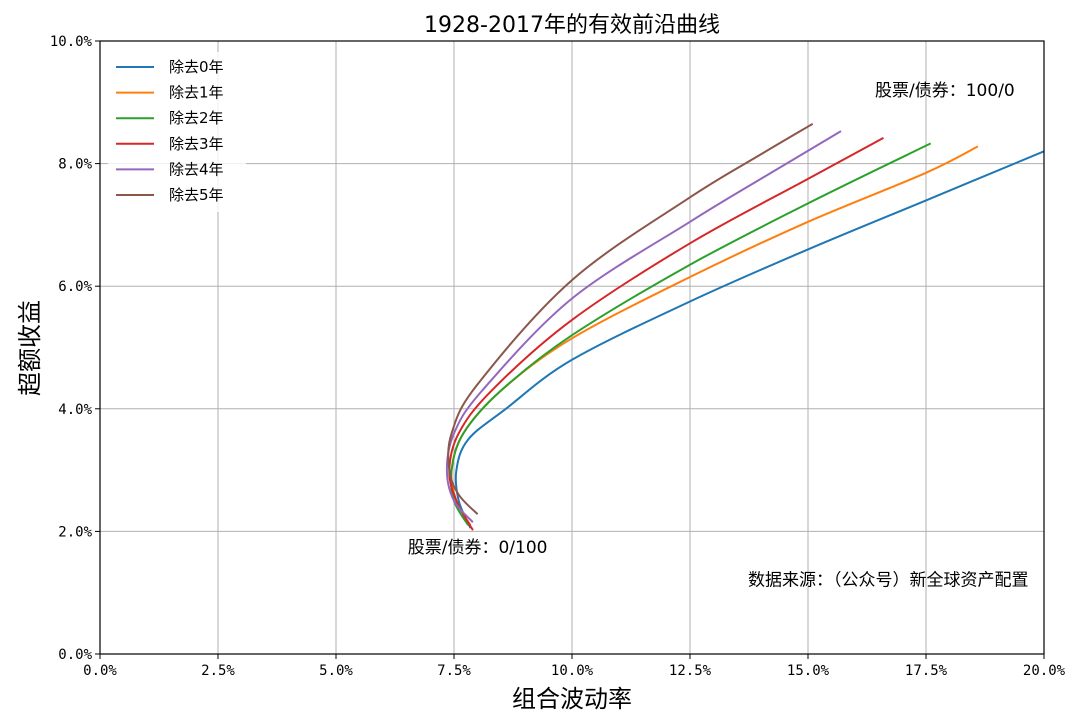 This screenshot has height=722, width=1080. I want to click on legend-label: 除去1年, so click(196, 93).